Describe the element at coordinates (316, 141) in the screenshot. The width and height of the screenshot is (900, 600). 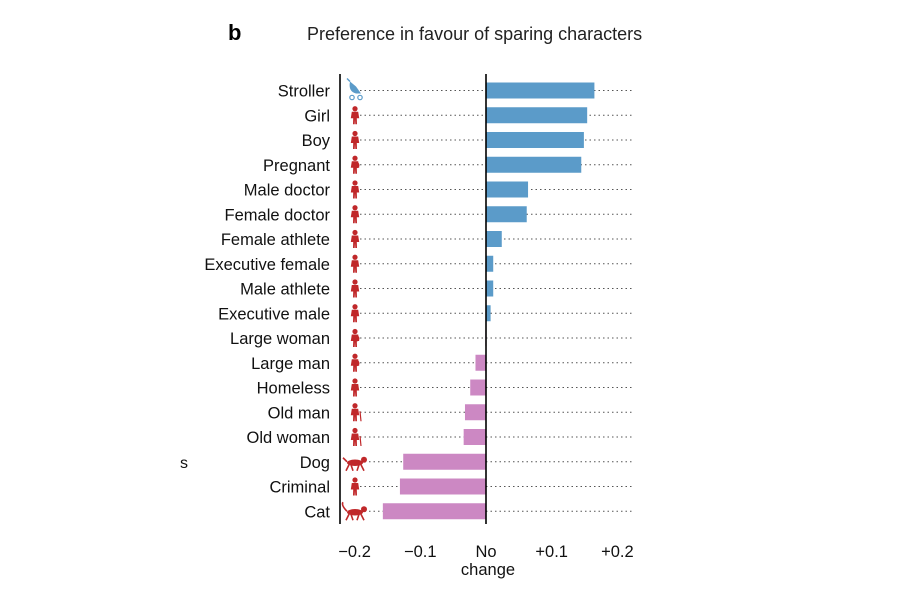
I see `category-label: Boy` at that location.